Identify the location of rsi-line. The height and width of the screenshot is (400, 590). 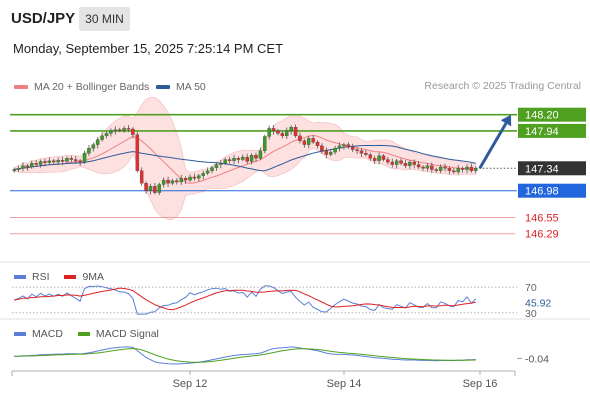
(245, 300).